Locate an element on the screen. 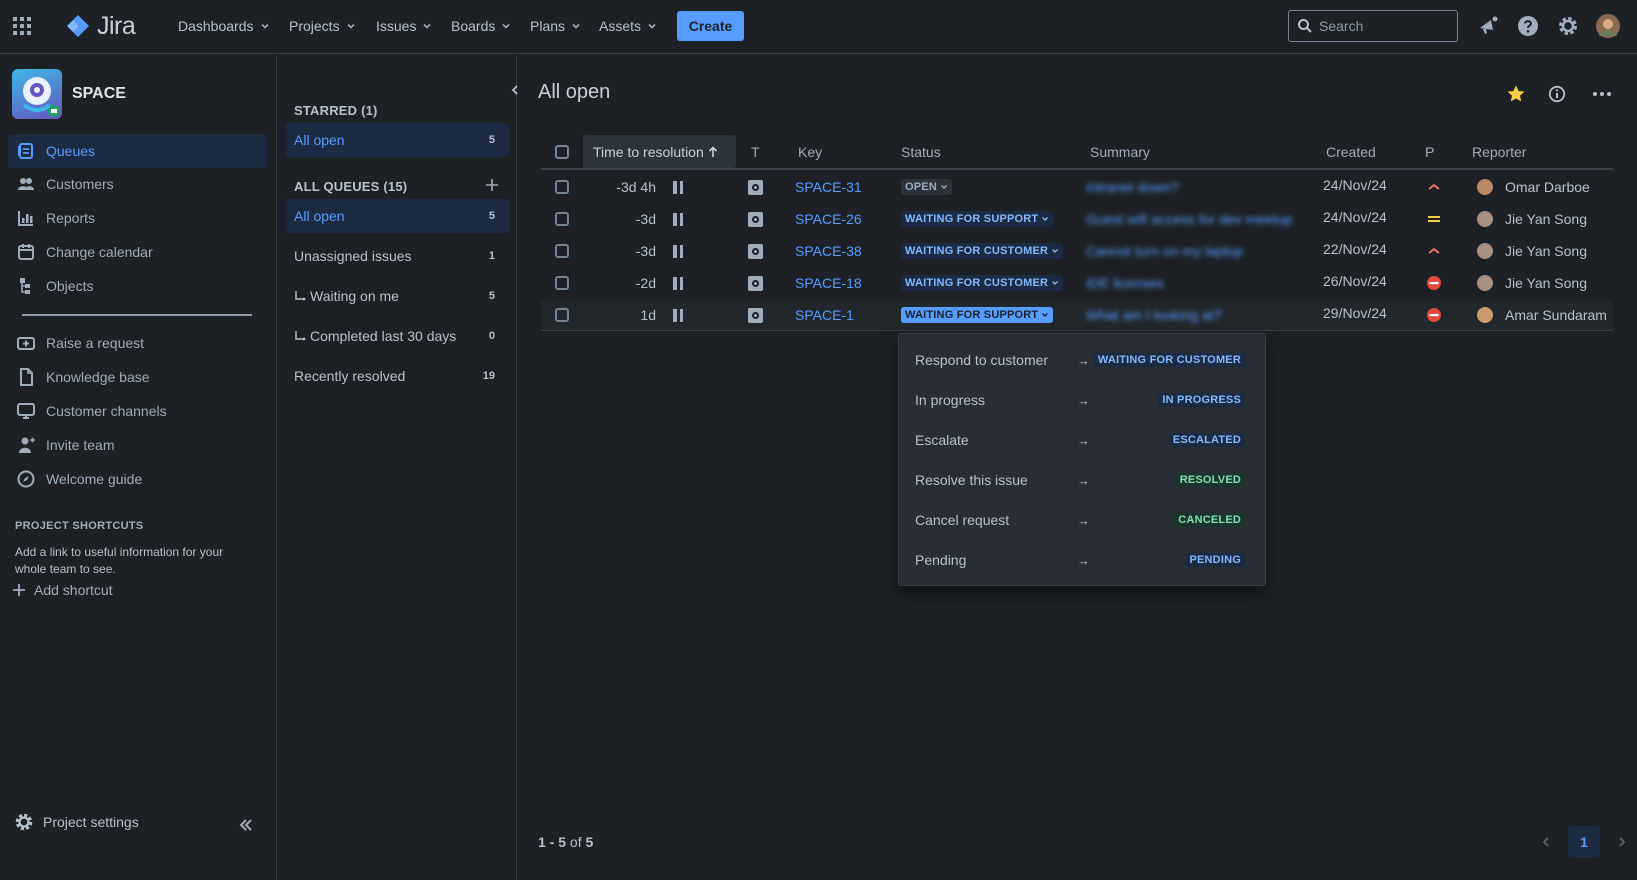 This screenshot has height=880, width=1637. queue-item-waiting-on-me: Waiting on me 5 is located at coordinates (397, 296).